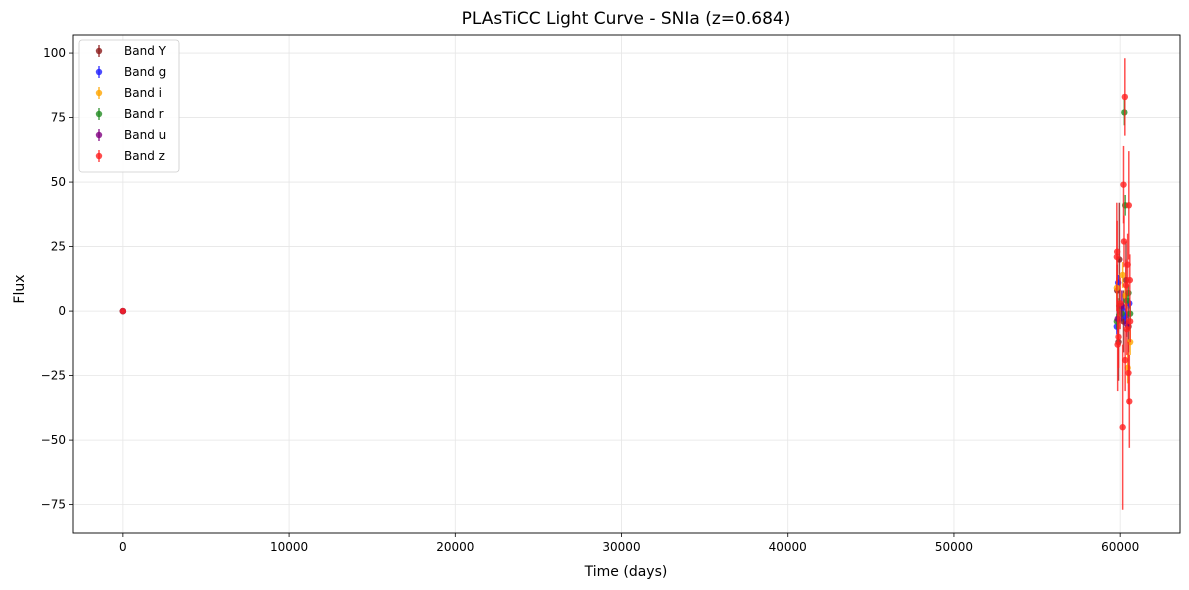 The height and width of the screenshot is (590, 1189). Describe the element at coordinates (99, 114) in the screenshot. I see `legend-dot-band-r` at that location.